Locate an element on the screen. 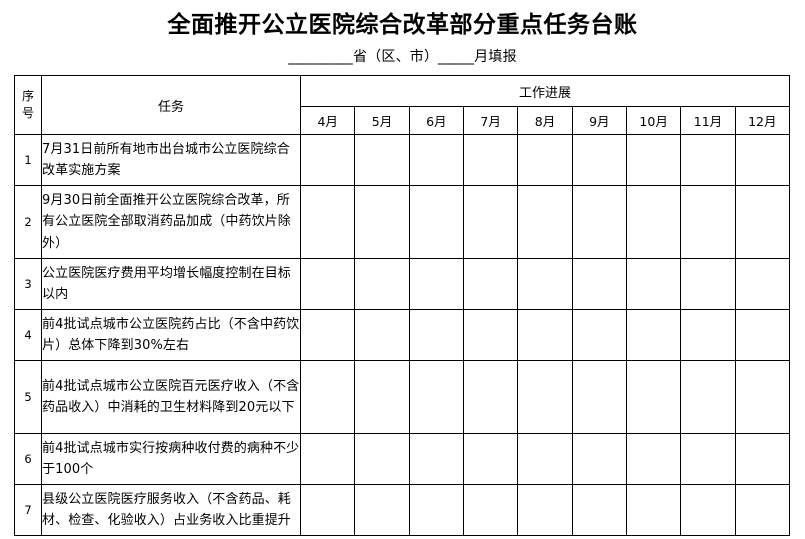 Image resolution: width=805 pixels, height=539 pixels. page-subtitle: _________省（区、市）_____月填报 is located at coordinates (402, 56).